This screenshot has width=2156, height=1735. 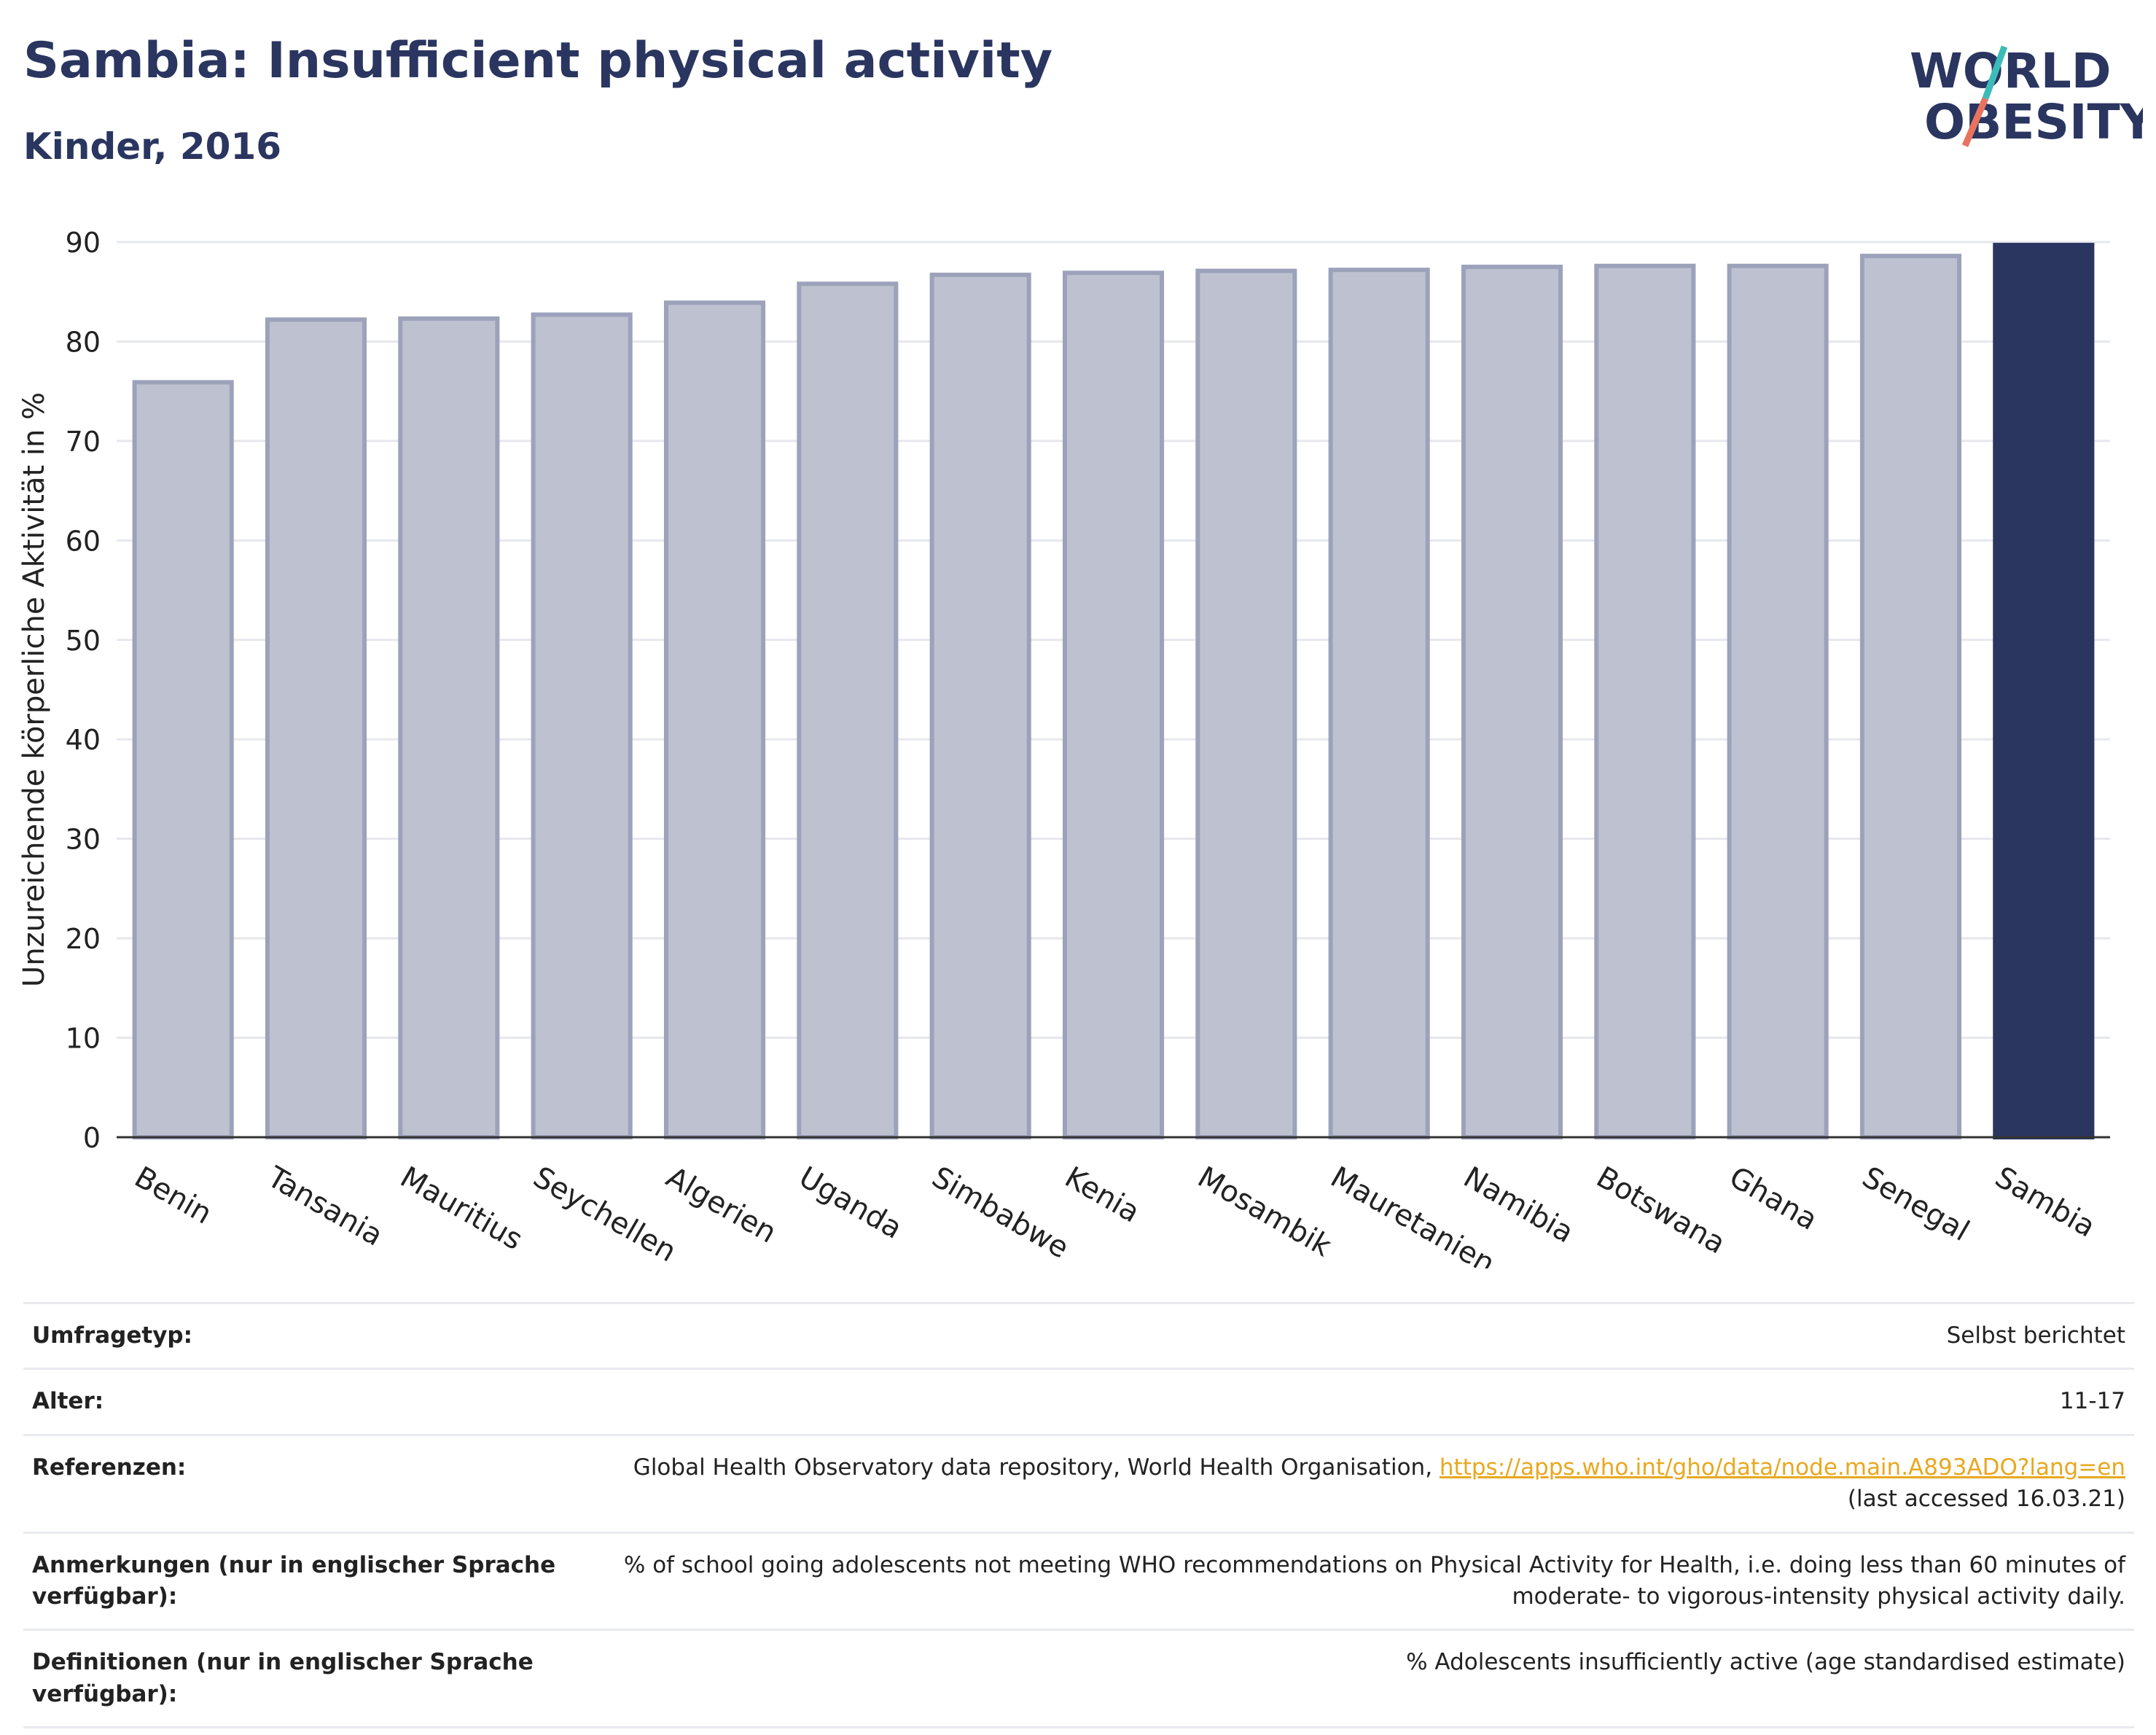 What do you see at coordinates (84, 740) in the screenshot?
I see `y-tick-label: 40` at bounding box center [84, 740].